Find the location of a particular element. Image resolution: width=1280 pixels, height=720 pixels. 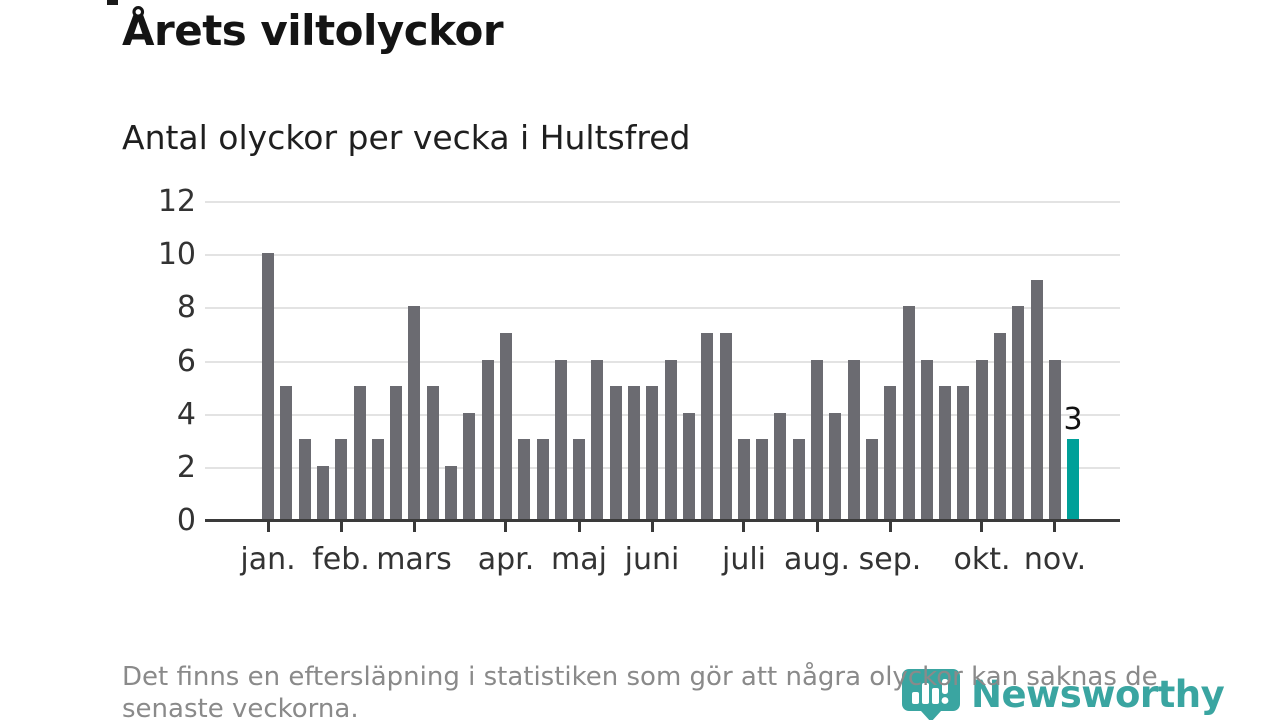

x-axis-tick-maj is located at coordinates (579, 527).